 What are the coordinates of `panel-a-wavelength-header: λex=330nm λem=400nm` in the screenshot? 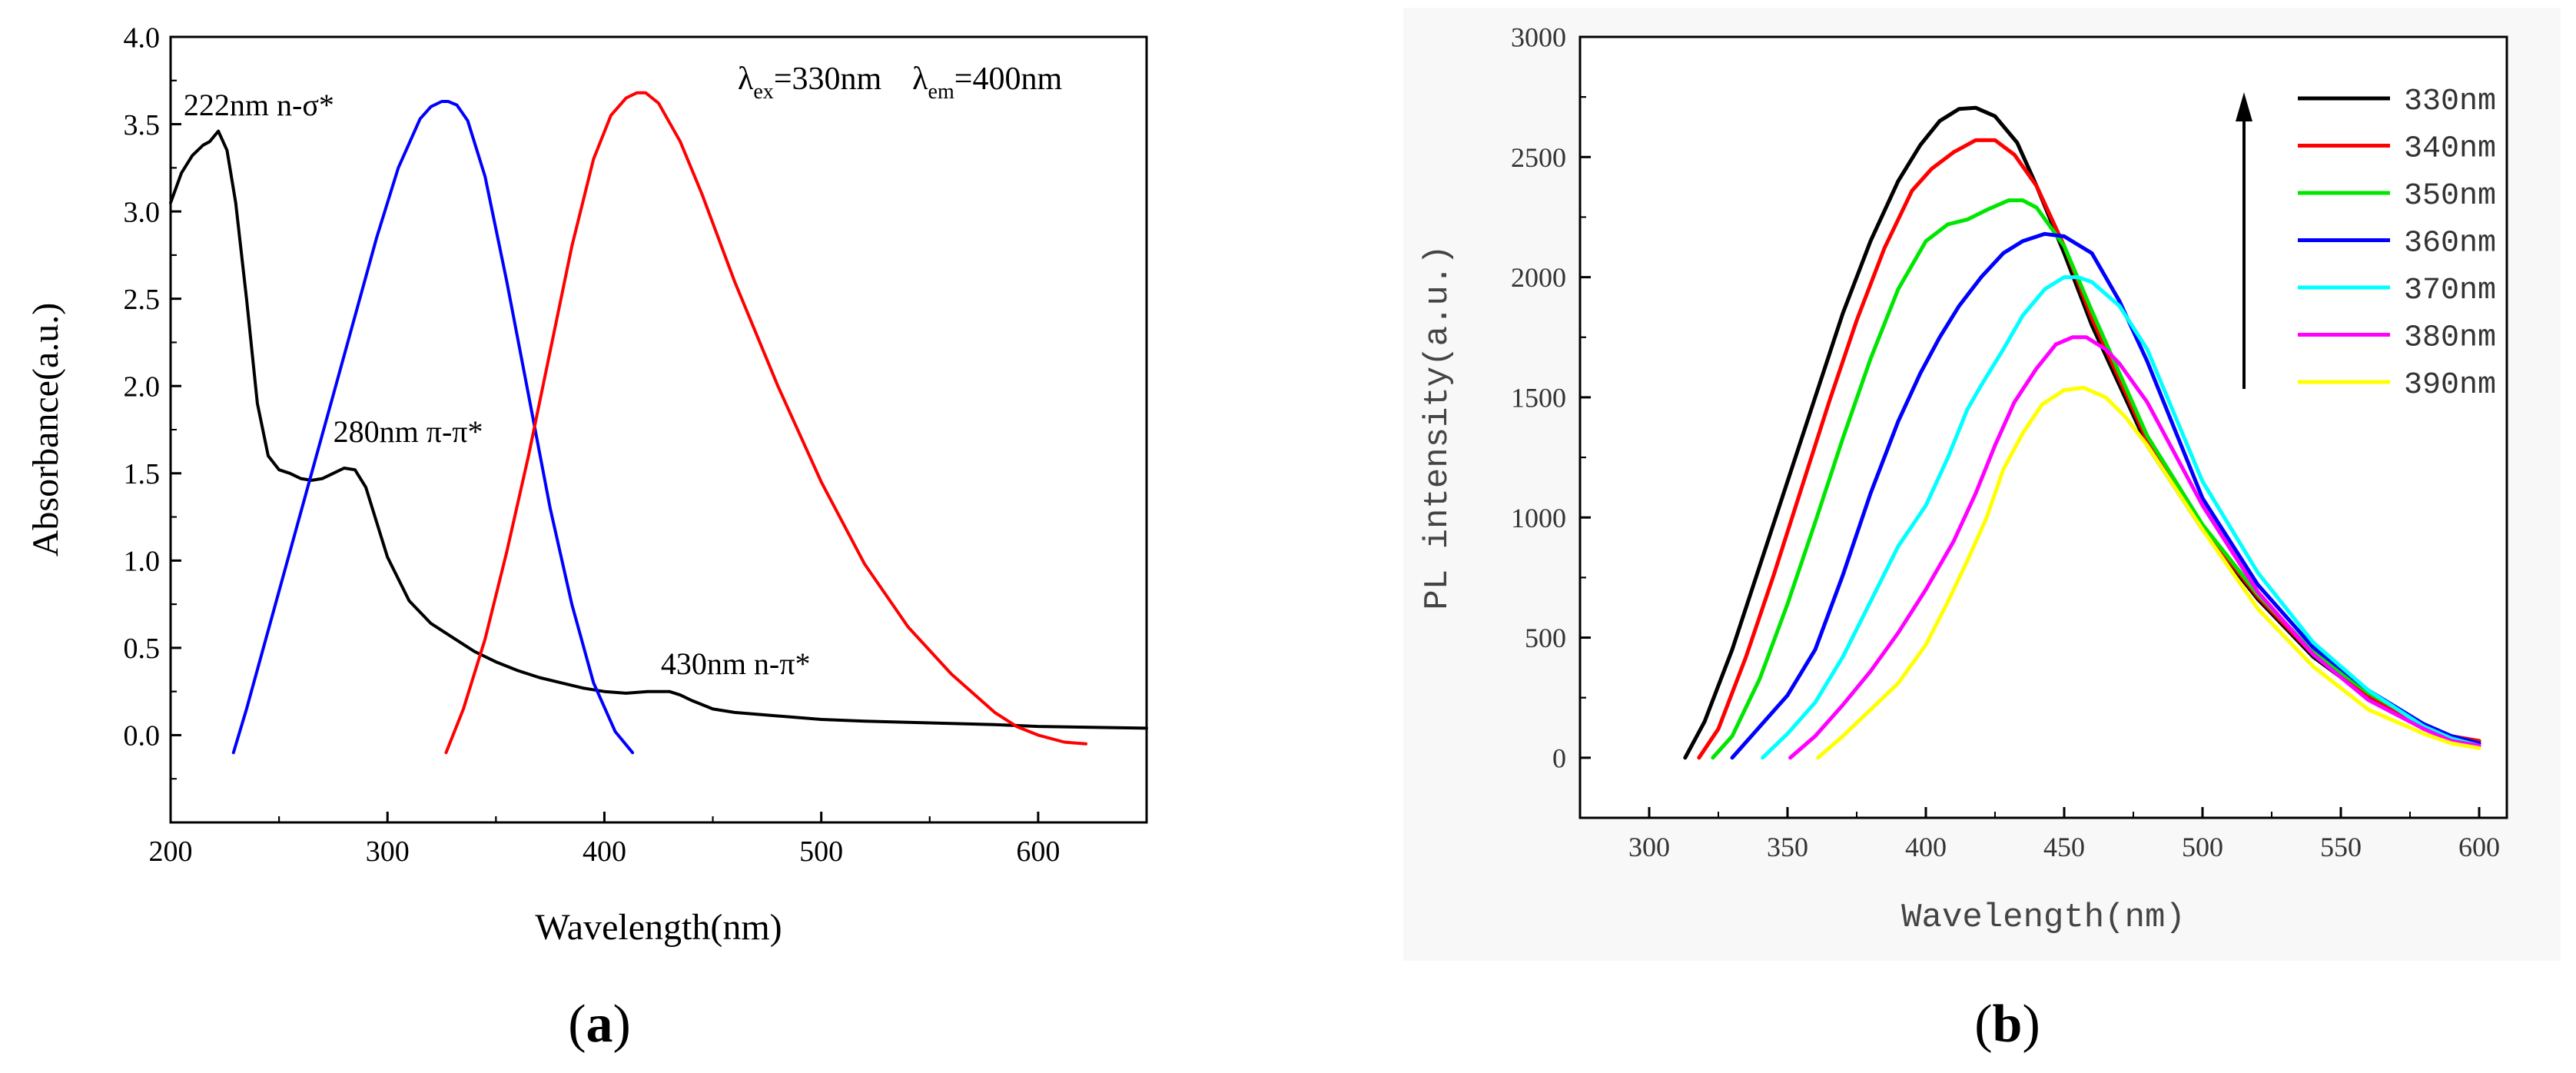 It's located at (900, 82).